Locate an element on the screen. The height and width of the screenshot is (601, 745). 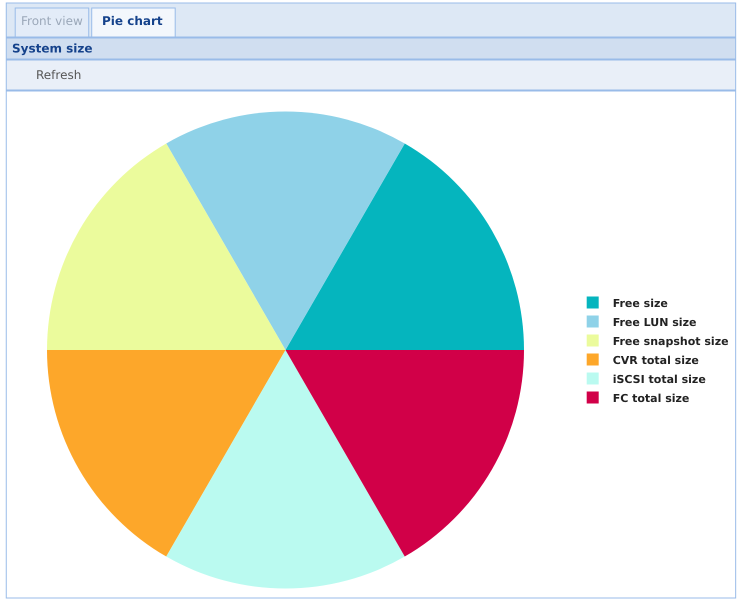
legend-label: FC total size is located at coordinates (651, 398).